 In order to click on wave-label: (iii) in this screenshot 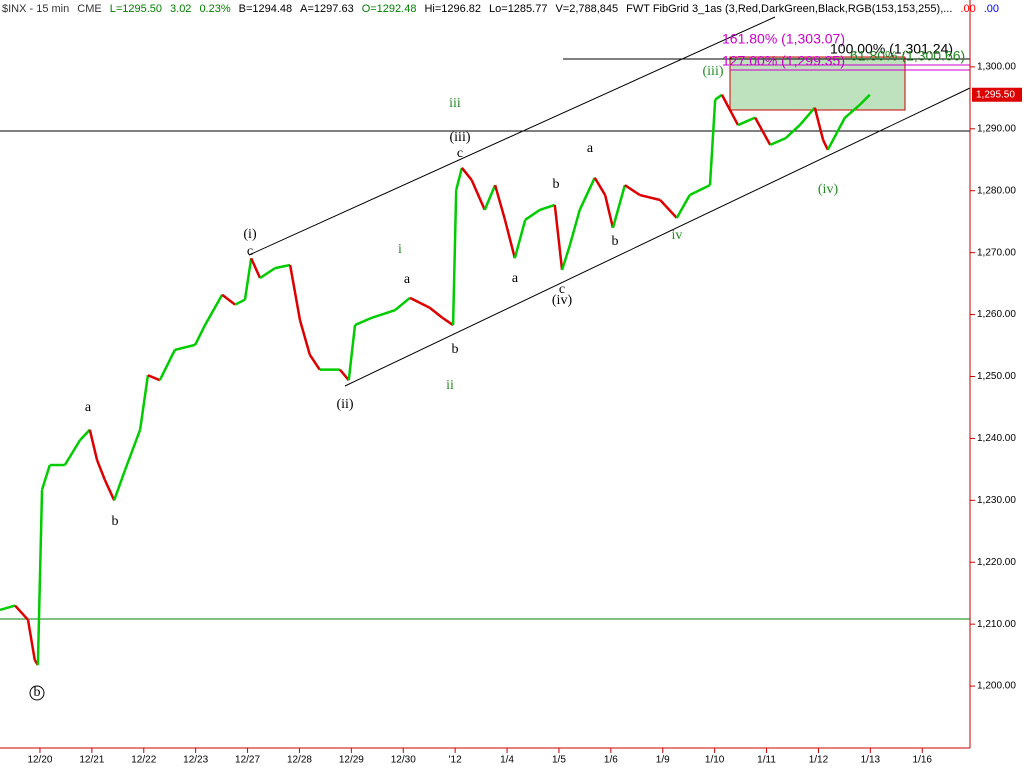, I will do `click(460, 137)`.